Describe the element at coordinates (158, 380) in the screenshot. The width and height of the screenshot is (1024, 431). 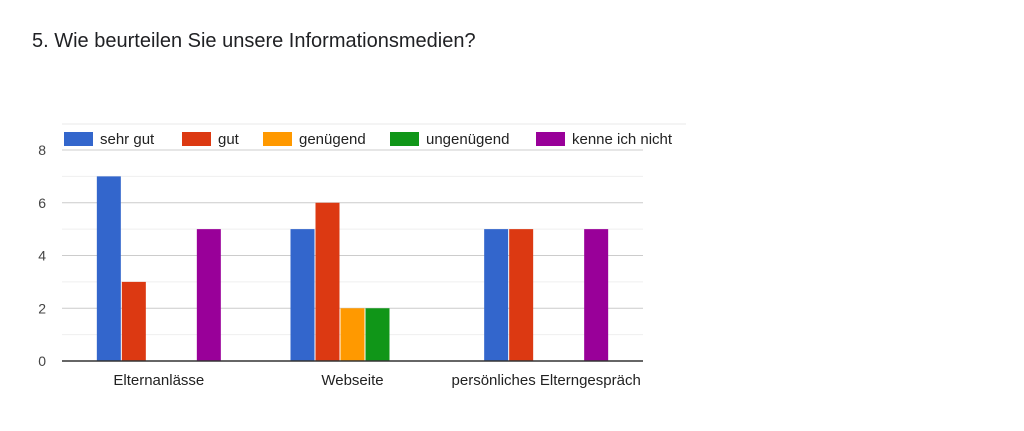
I see `x-tick-label: Elternanlässe` at that location.